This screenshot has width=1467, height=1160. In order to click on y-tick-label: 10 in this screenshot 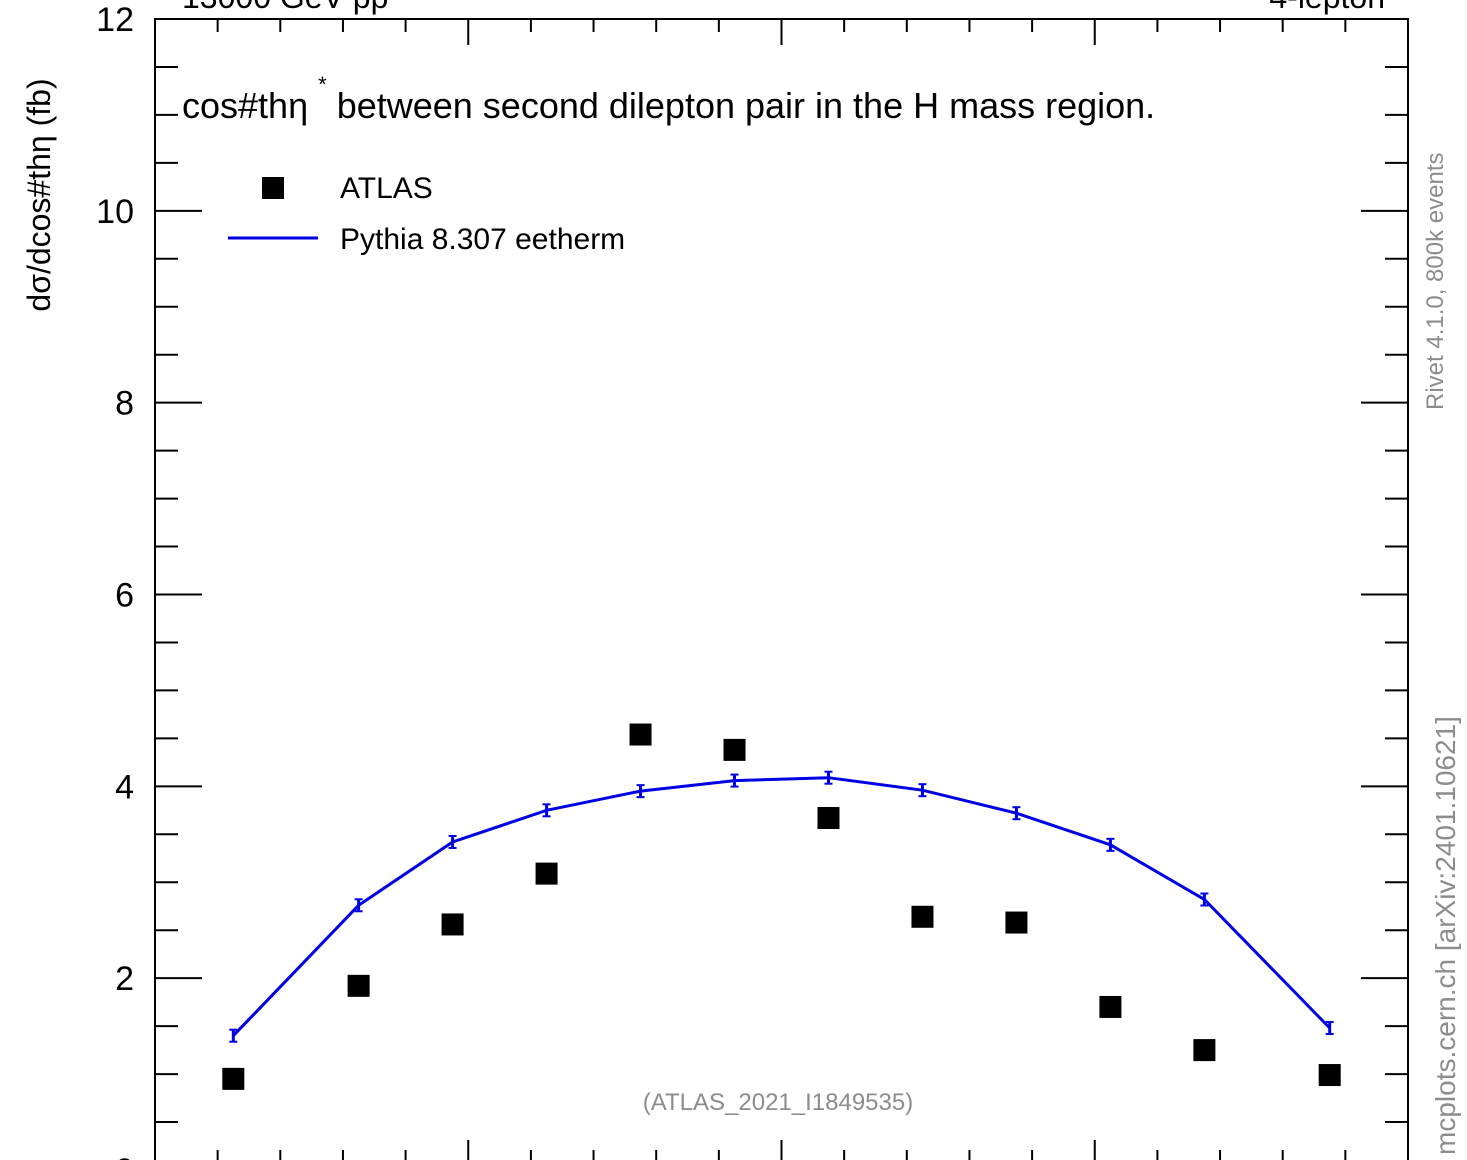, I will do `click(115, 212)`.